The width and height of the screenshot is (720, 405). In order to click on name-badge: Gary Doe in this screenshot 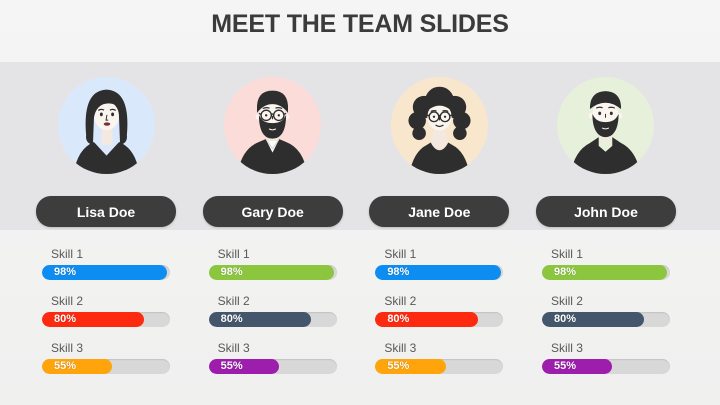, I will do `click(272, 211)`.